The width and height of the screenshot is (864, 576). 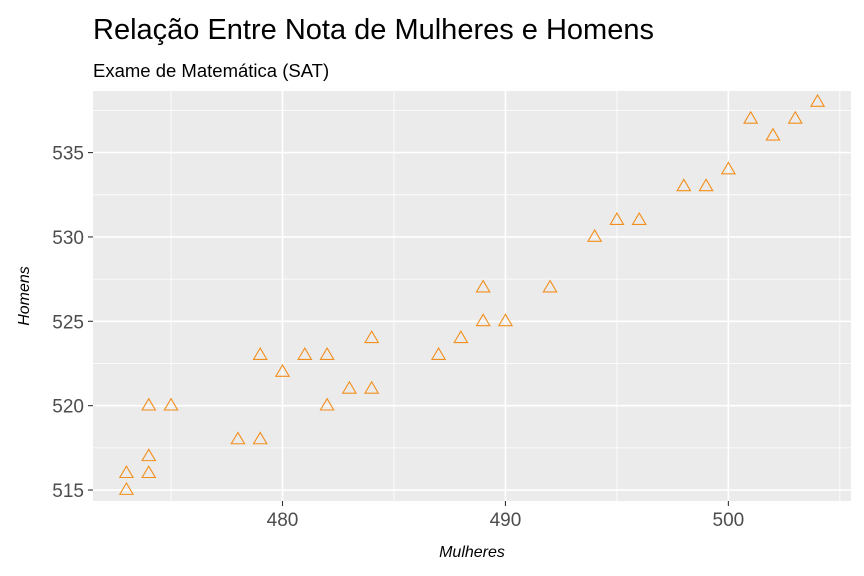 I want to click on x-tick-label: 490, so click(x=506, y=520).